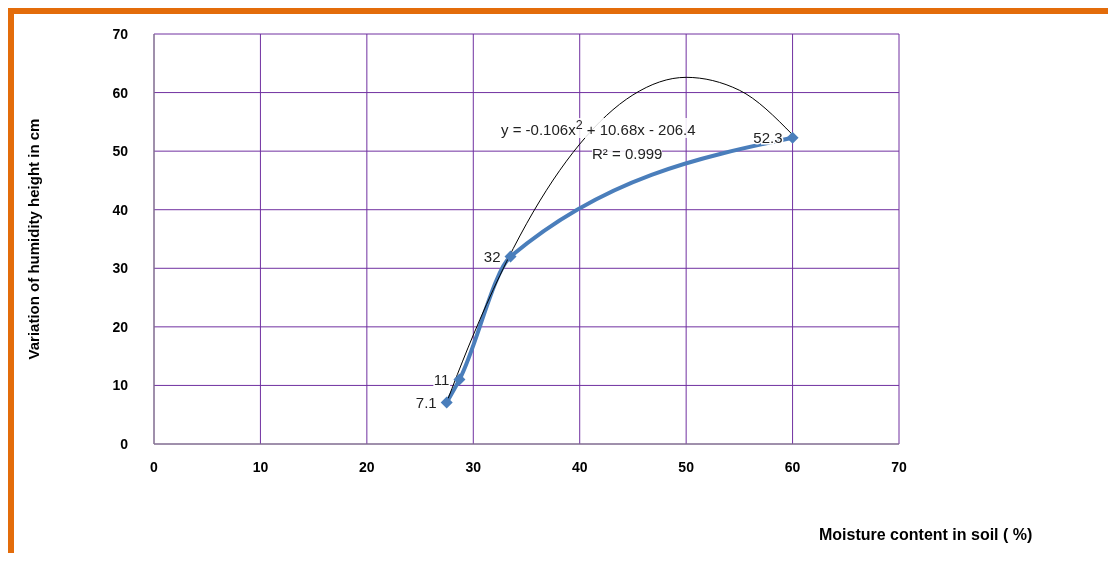  I want to click on y-tick-label: 0, so click(124, 443).